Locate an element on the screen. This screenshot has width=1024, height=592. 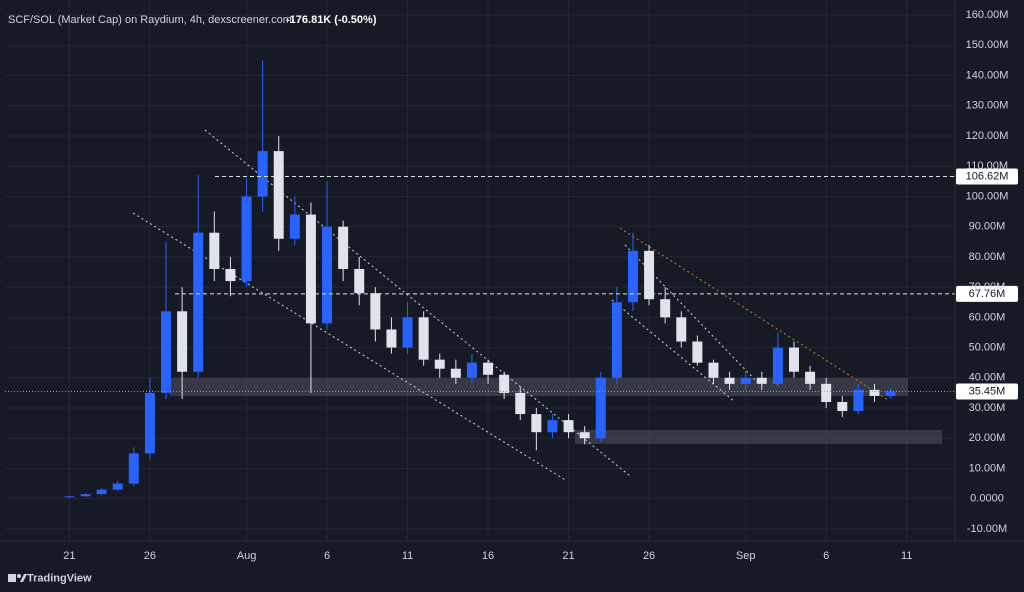
price-change: -176.81K (-0.50%) is located at coordinates (331, 20).